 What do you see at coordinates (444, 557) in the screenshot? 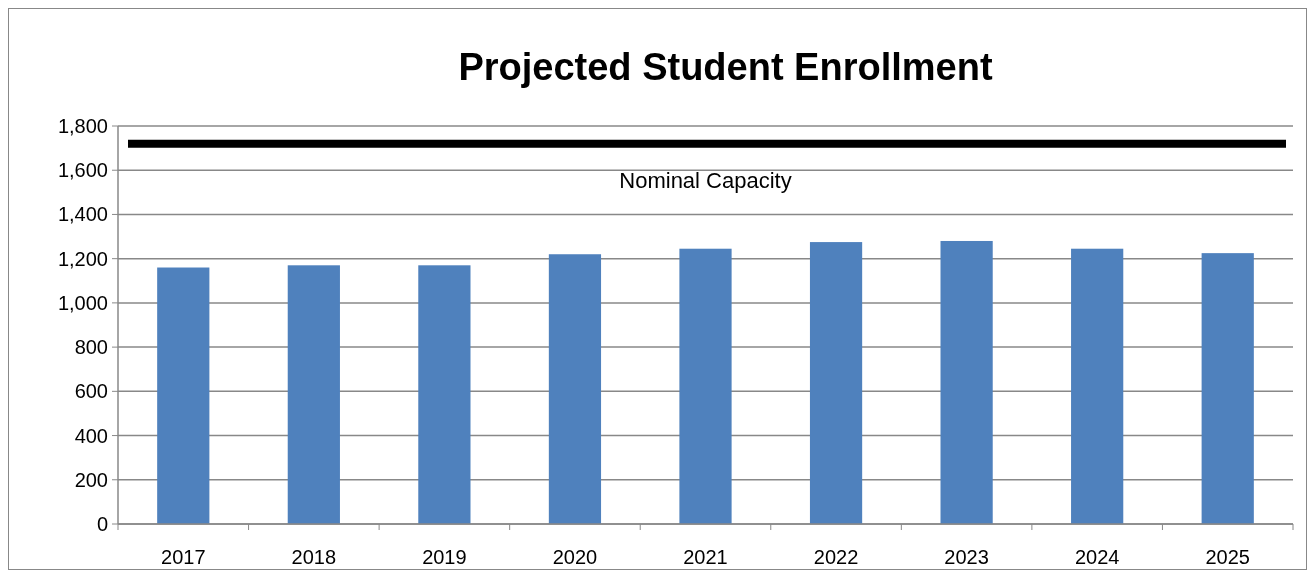
I see `x-tick-label: 2019` at bounding box center [444, 557].